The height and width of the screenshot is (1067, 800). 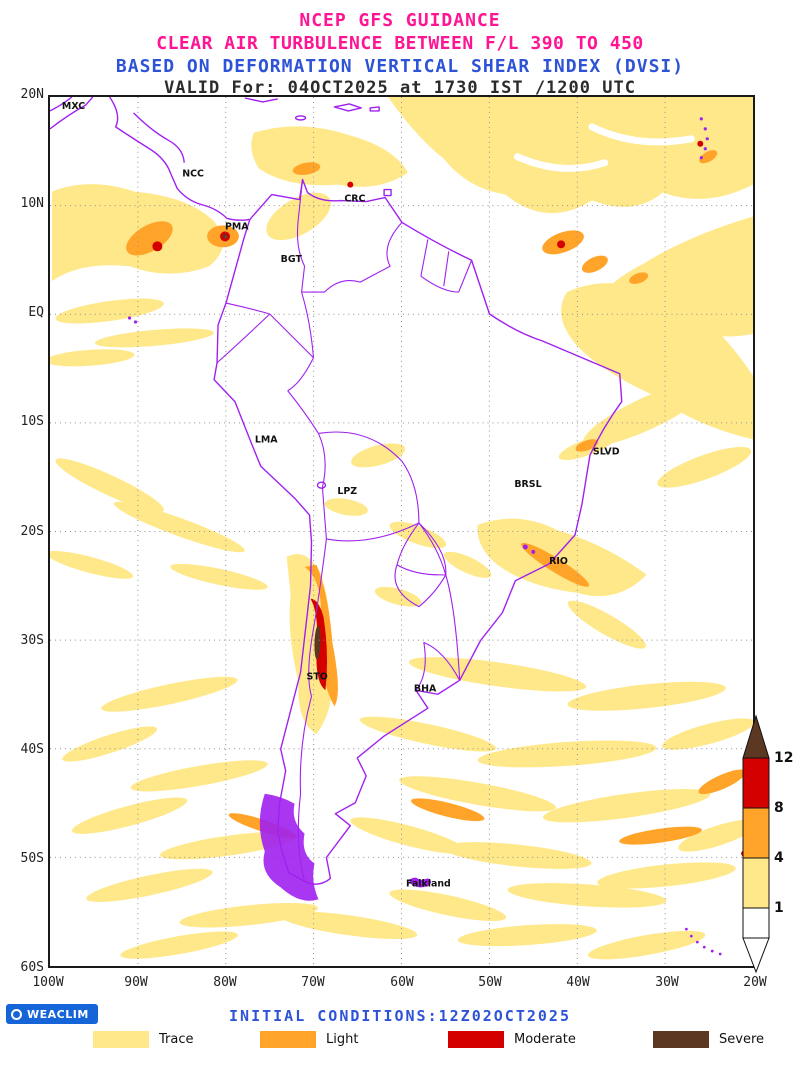 I want to click on cuba-coast, so click(x=261, y=100).